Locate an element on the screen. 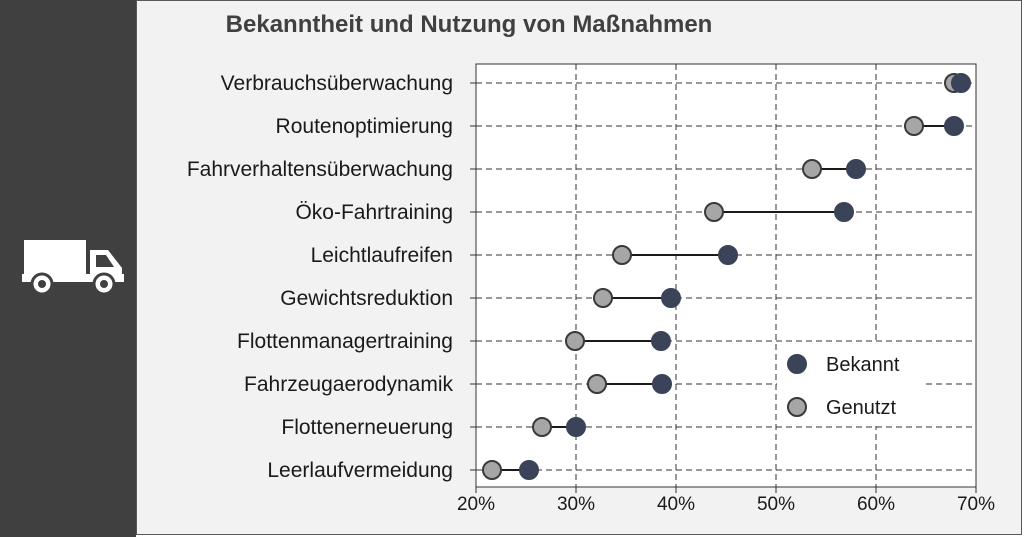 The height and width of the screenshot is (537, 1024). category-label: Verbrauchsüberwachung is located at coordinates (337, 83).